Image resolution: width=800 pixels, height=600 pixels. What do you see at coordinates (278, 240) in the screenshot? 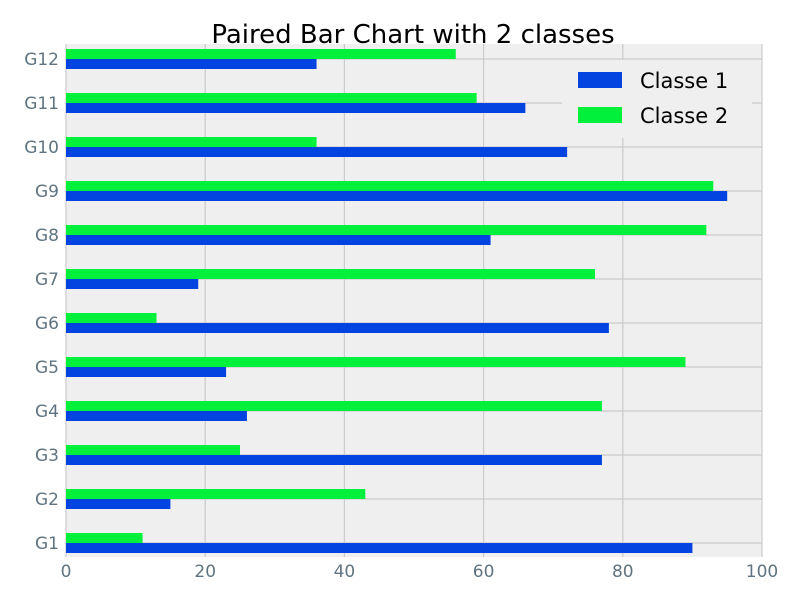
I see `bar-classe-1-g8` at bounding box center [278, 240].